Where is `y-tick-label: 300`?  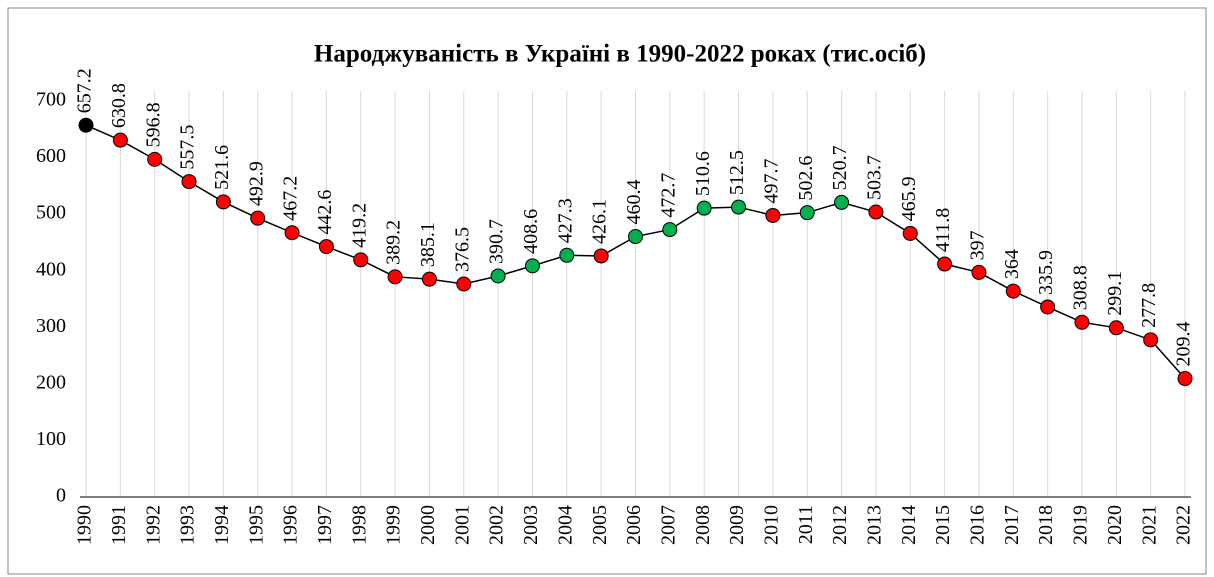 y-tick-label: 300 is located at coordinates (51, 326).